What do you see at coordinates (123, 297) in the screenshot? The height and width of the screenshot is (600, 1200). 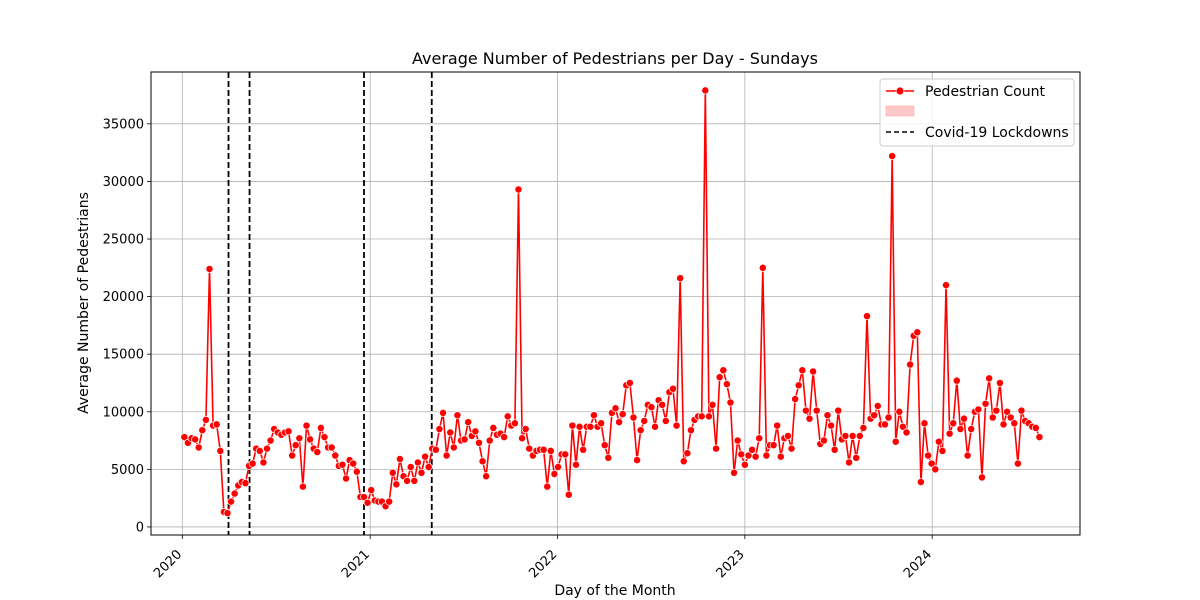 I see `y-tick-label: 20000` at bounding box center [123, 297].